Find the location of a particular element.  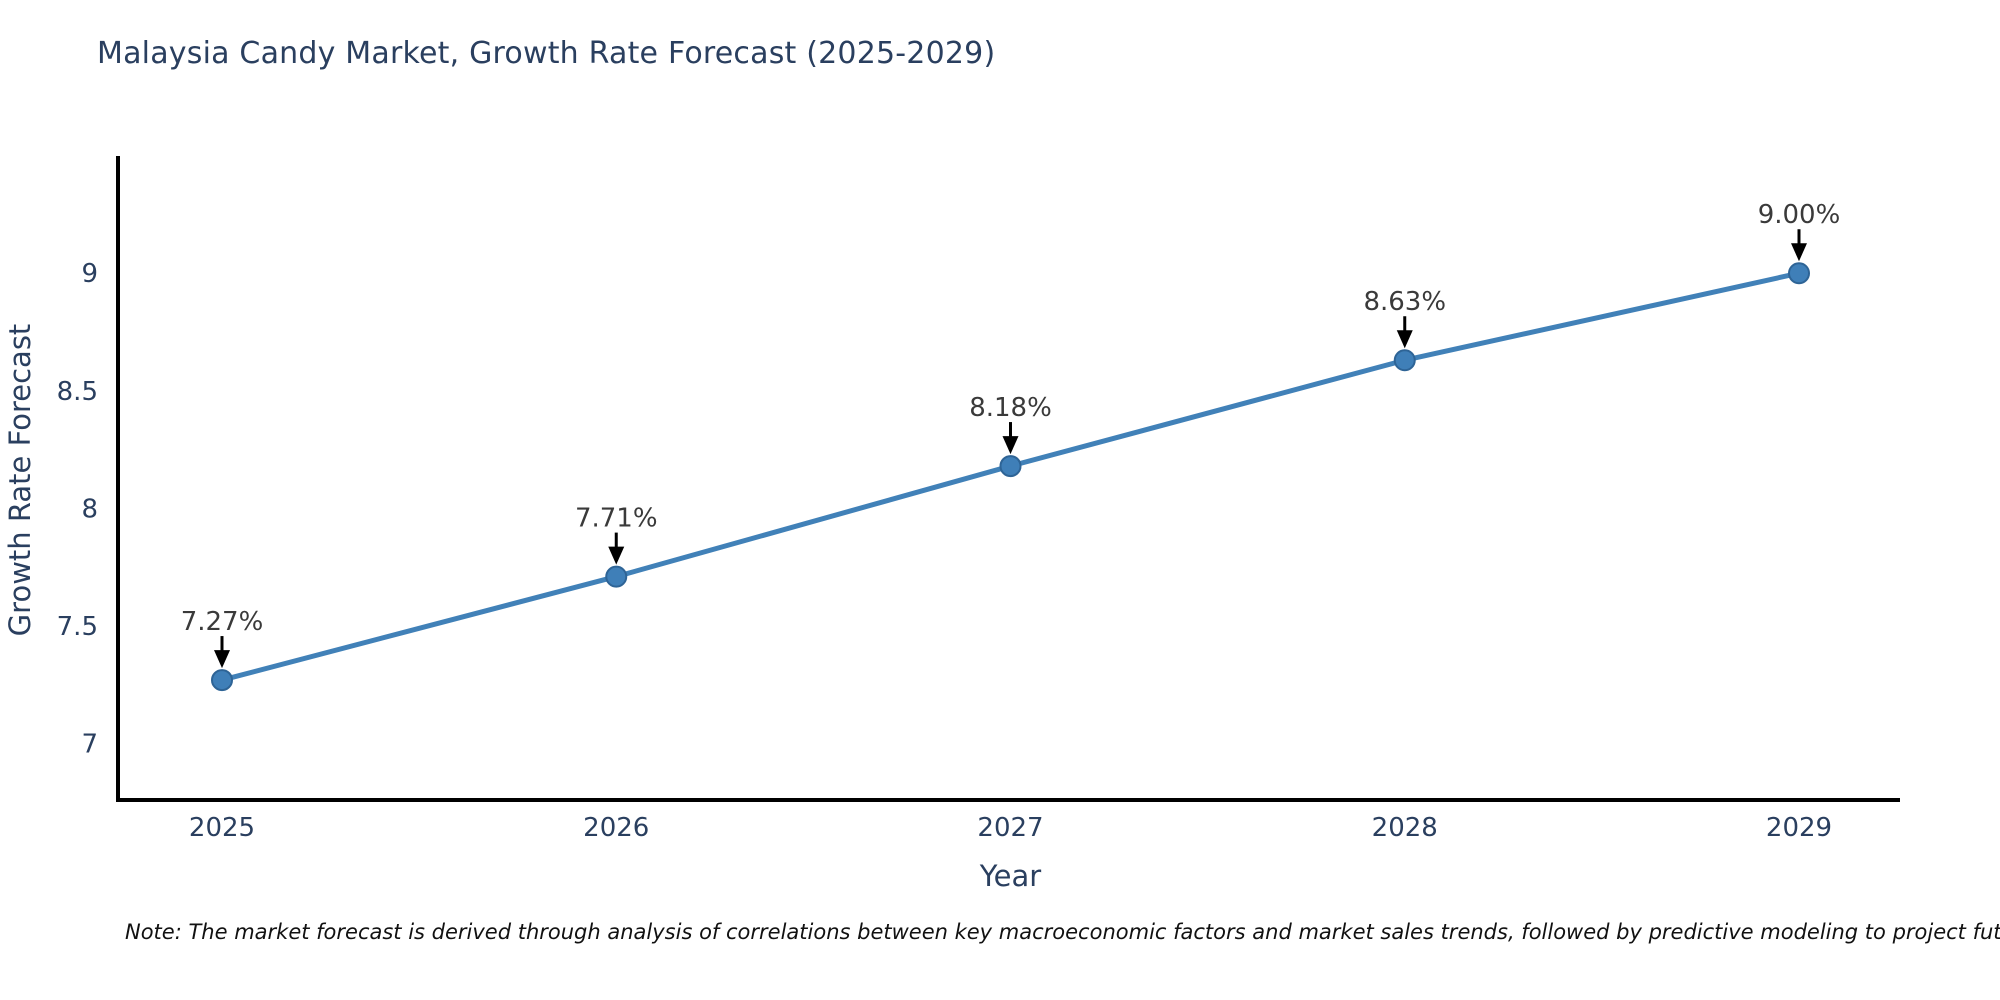

y-tick-label: 7 is located at coordinates (89, 745).